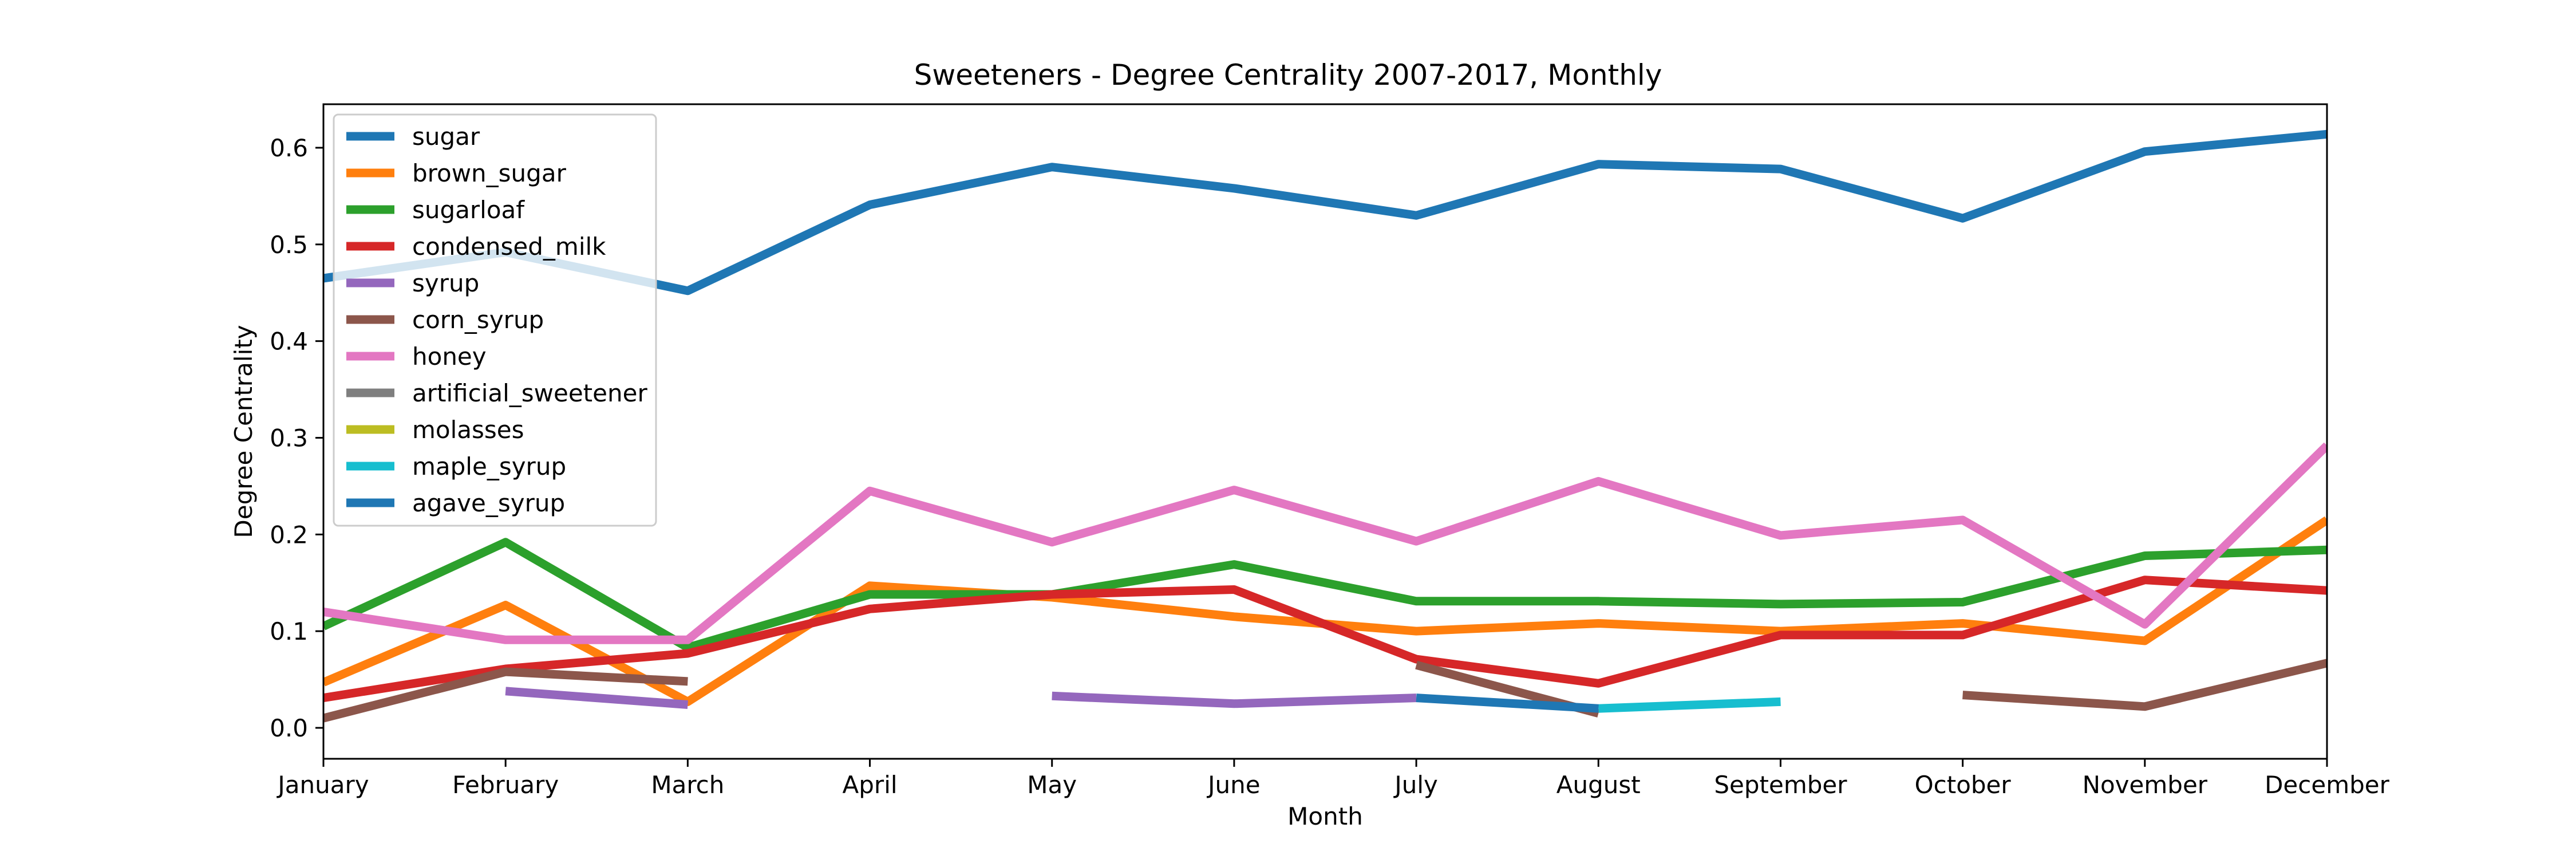 The image size is (2576, 859). Describe the element at coordinates (489, 173) in the screenshot. I see `legend-label-brown_sugar: brown_sugar` at that location.